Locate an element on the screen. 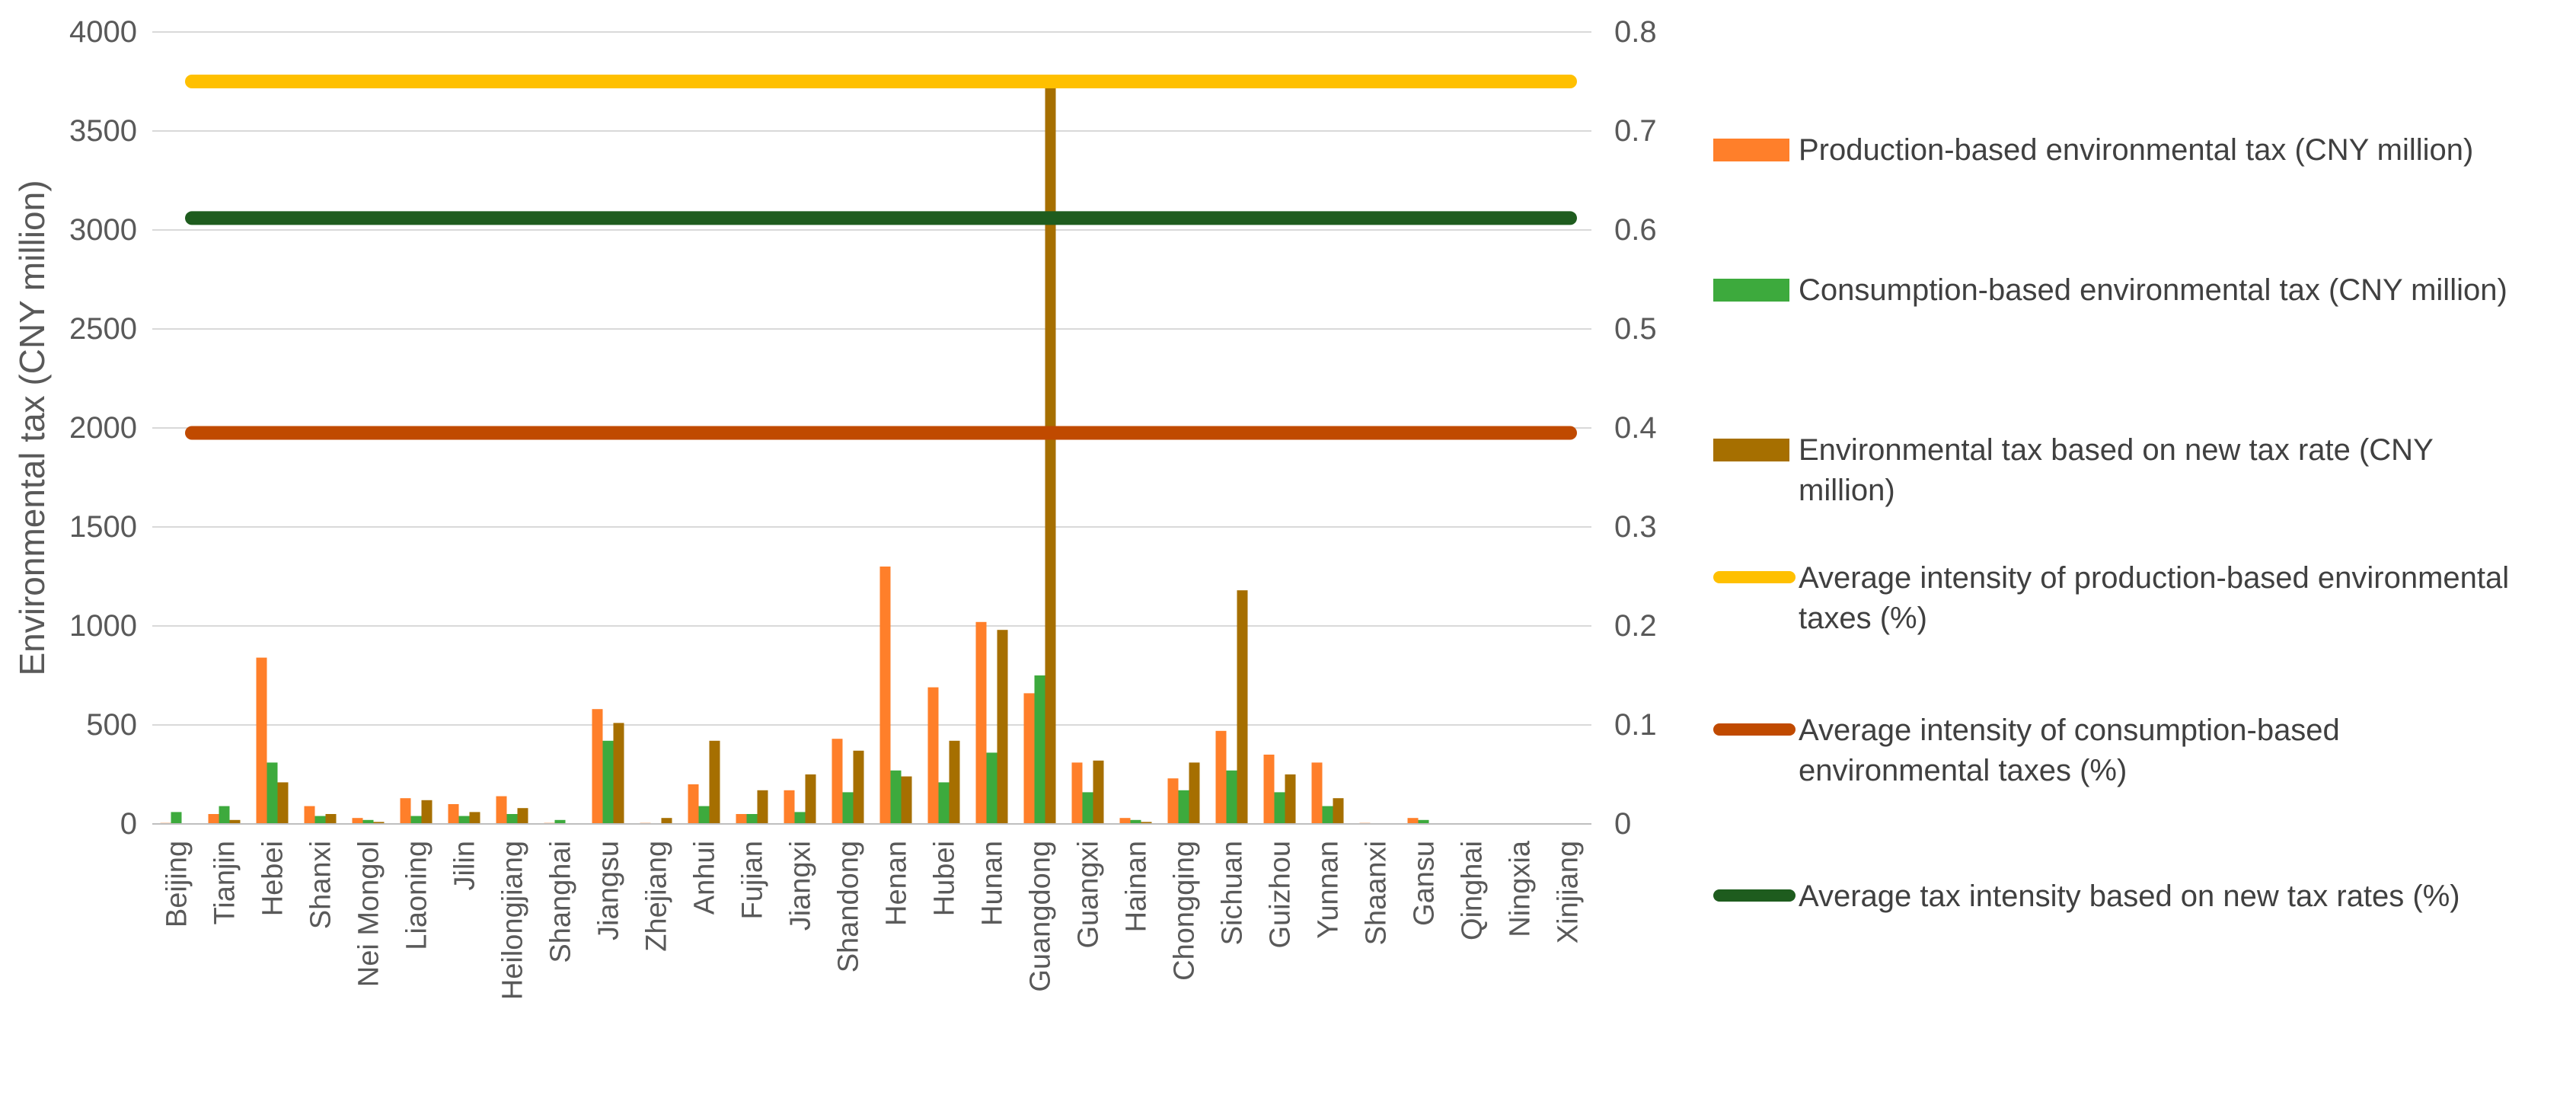  x-category-label: Shaanxi is located at coordinates (1377, 893).